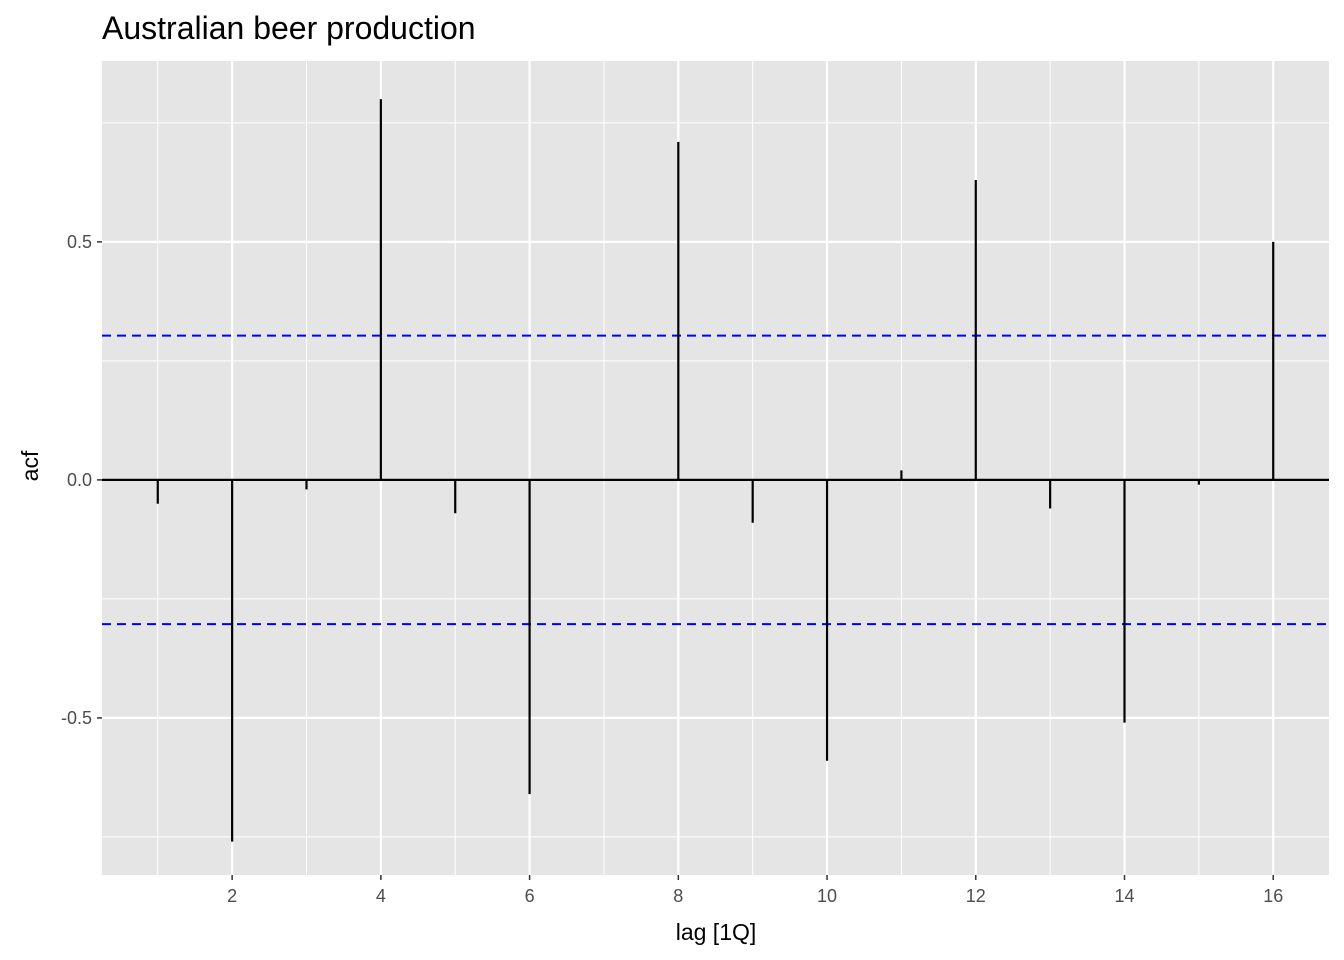 This screenshot has width=1344, height=960. Describe the element at coordinates (1273, 896) in the screenshot. I see `x-tick-label: 16` at that location.